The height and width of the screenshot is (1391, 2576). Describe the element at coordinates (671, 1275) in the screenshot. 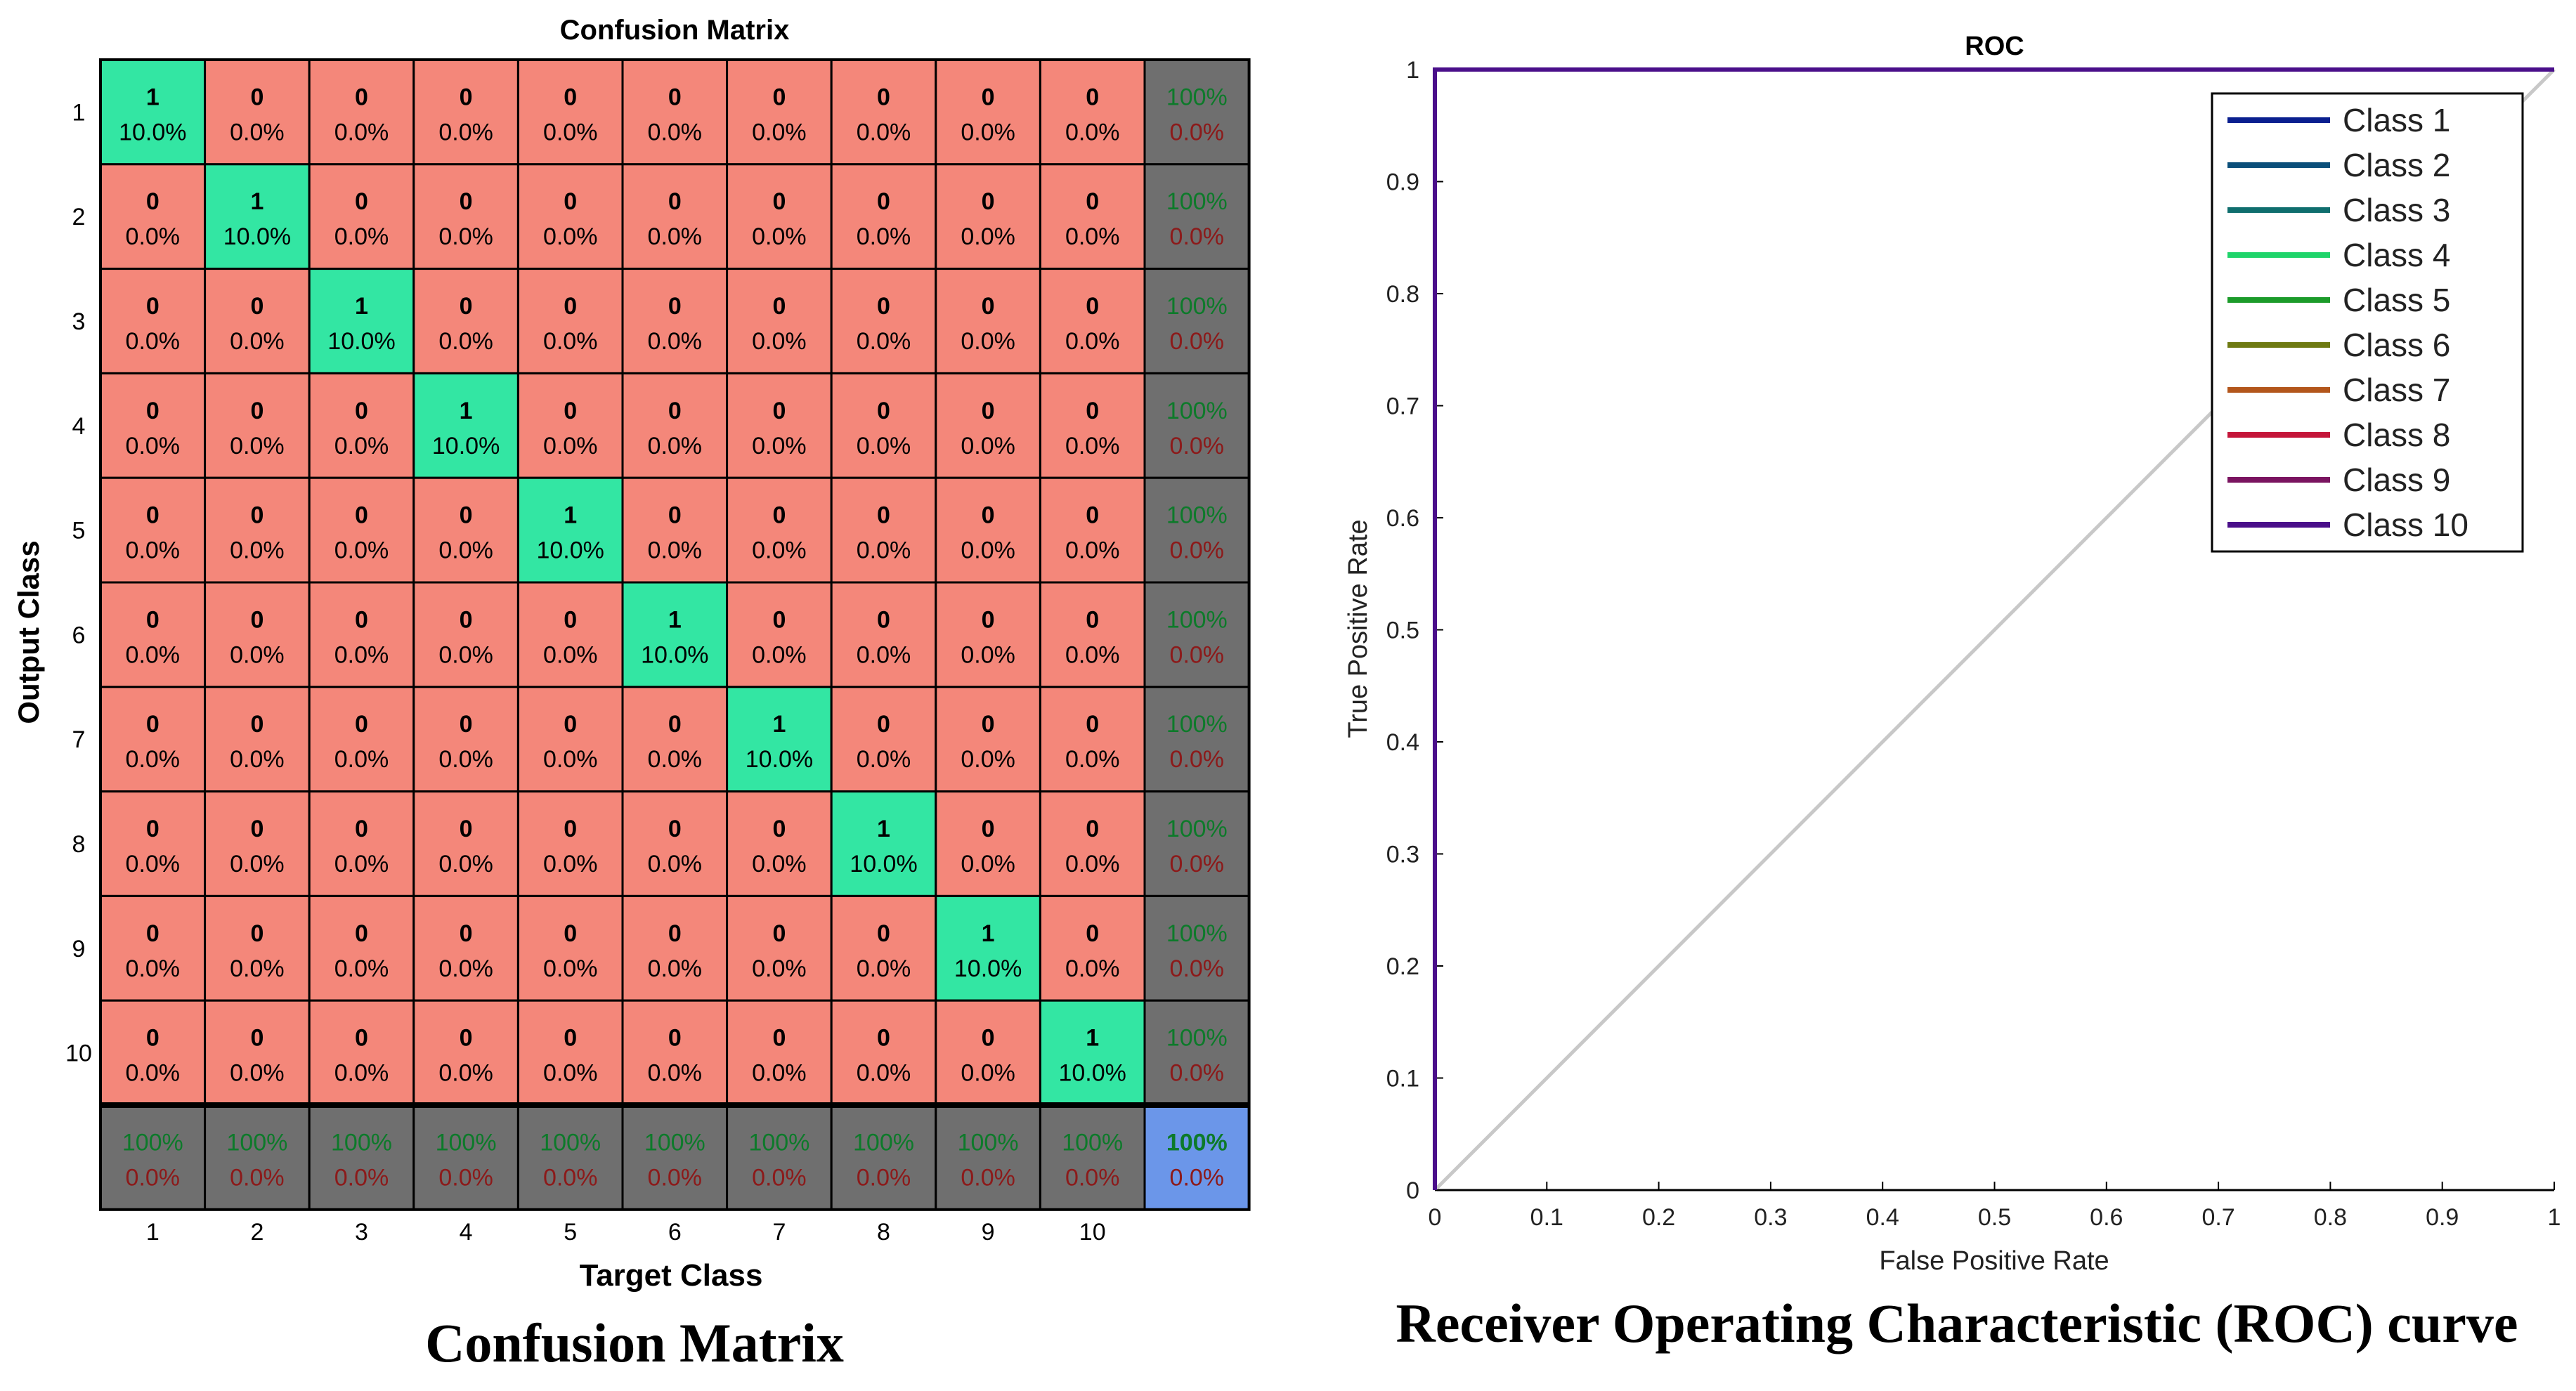

I see `confusion-matrix-xlabel: Target Class` at that location.